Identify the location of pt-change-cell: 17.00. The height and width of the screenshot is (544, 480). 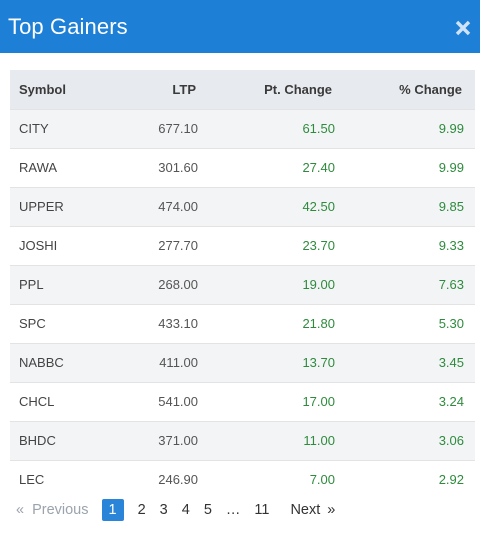
(318, 401).